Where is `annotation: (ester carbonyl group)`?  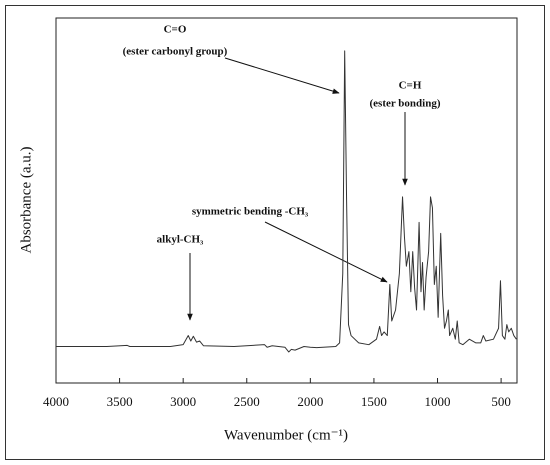 annotation: (ester carbonyl group) is located at coordinates (175, 52).